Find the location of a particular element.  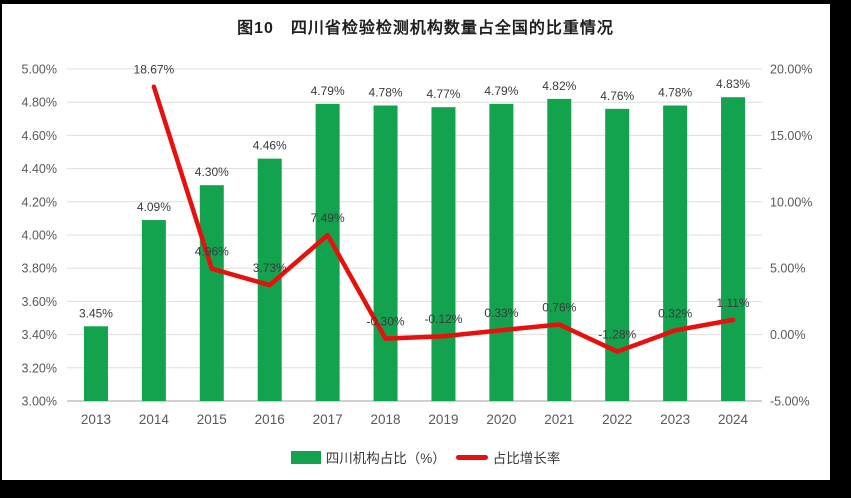

bar-label: 4.46% is located at coordinates (270, 146).